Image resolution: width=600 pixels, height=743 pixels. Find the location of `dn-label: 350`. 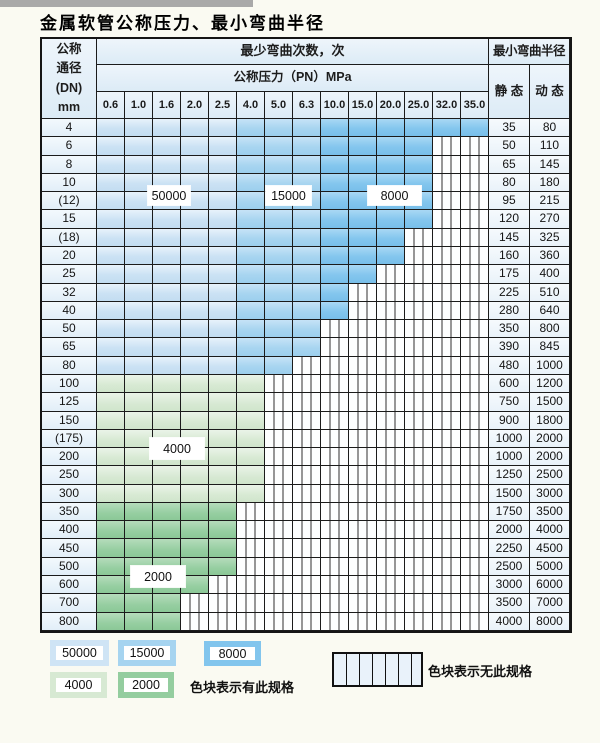

dn-label: 350 is located at coordinates (69, 512).